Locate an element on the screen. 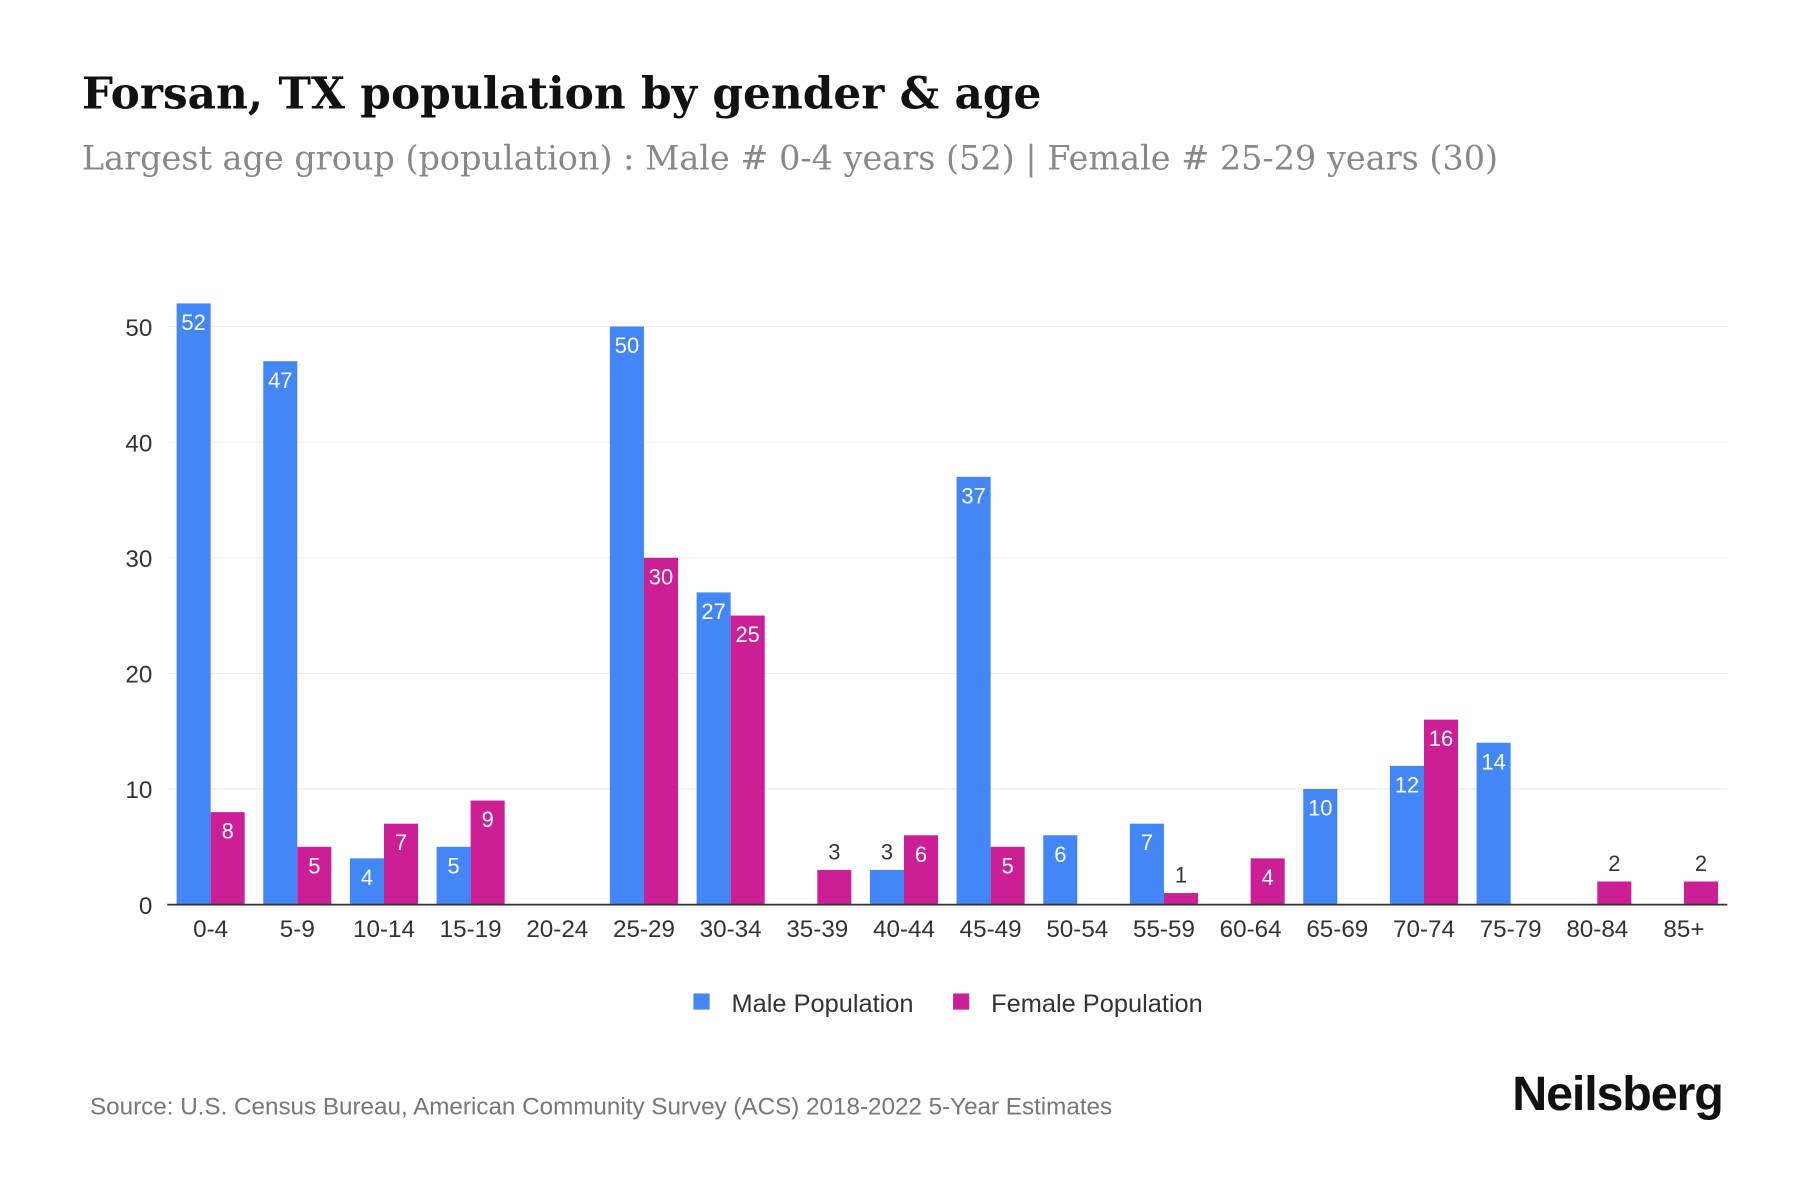 This screenshot has width=1800, height=1200. x-tick-label: 85+ is located at coordinates (1683, 929).